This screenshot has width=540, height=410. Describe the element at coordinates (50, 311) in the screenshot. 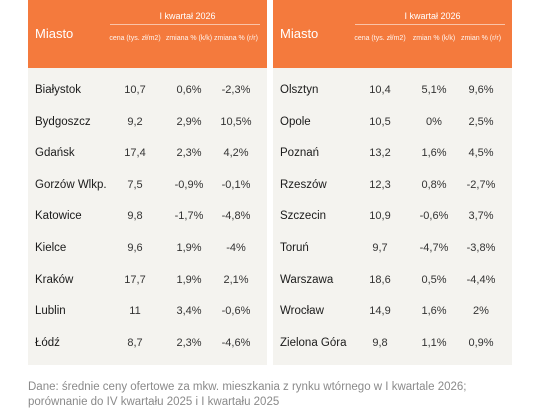

I see `city-name: Lublin` at that location.